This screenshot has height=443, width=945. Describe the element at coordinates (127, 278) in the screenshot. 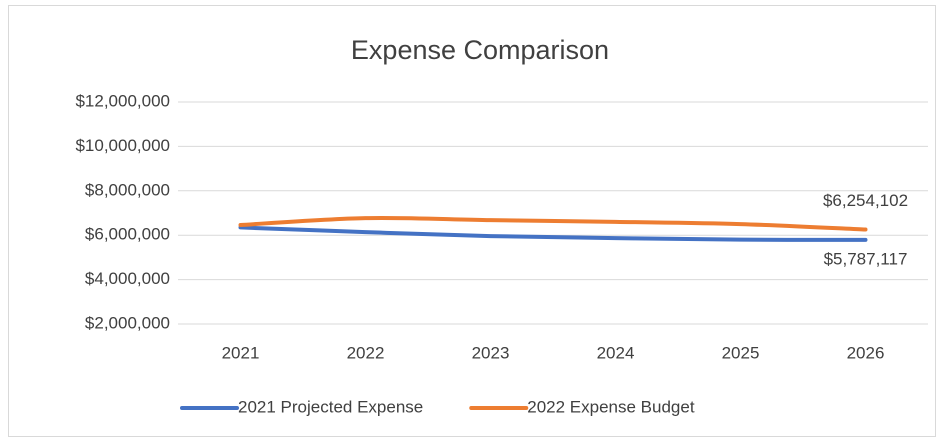

I see `y-tick-label: $4,000,000` at that location.